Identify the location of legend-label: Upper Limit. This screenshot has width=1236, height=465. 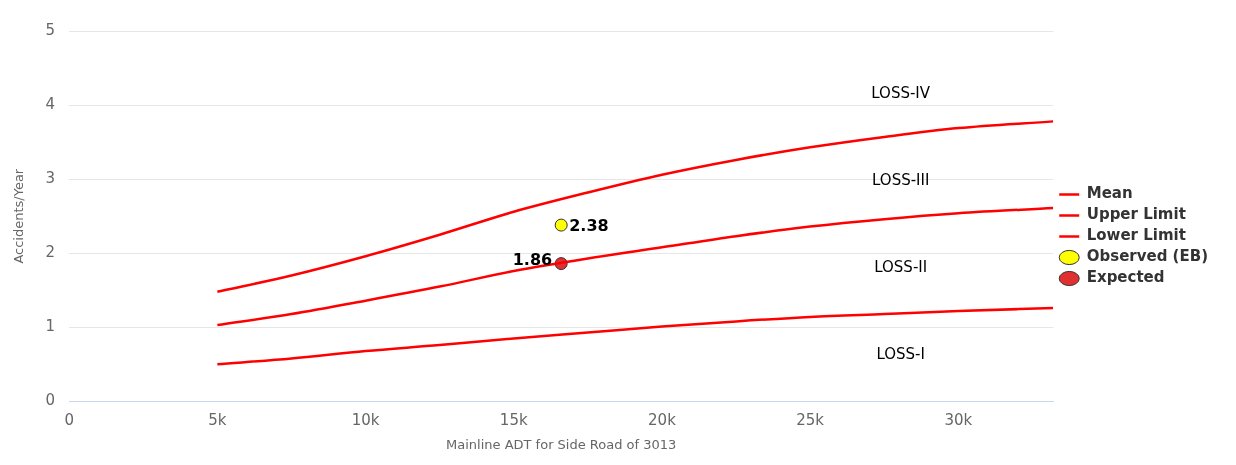
(1136, 214).